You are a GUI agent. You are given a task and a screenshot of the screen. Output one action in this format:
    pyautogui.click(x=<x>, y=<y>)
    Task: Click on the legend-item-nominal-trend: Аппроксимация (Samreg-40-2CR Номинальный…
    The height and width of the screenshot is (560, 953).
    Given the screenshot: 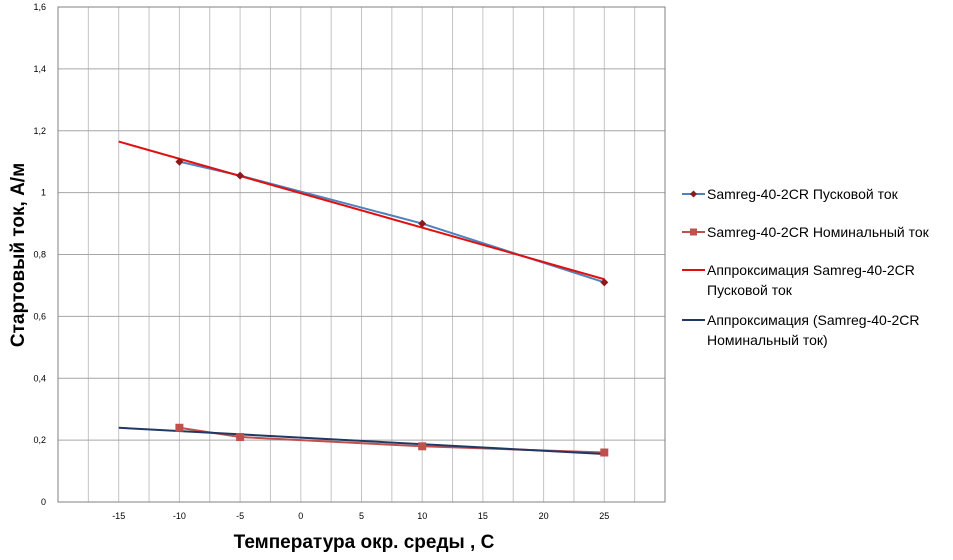 What is the action you would take?
    pyautogui.click(x=817, y=330)
    